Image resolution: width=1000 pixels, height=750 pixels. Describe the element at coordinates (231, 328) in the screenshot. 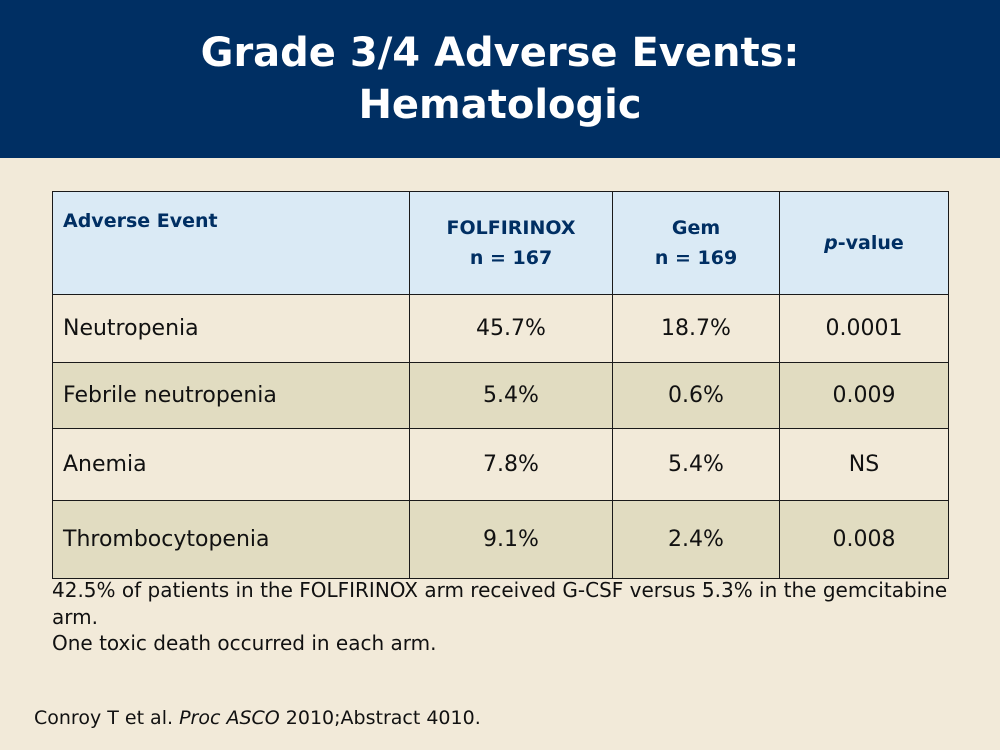

I see `cell-event: Neutropenia` at that location.